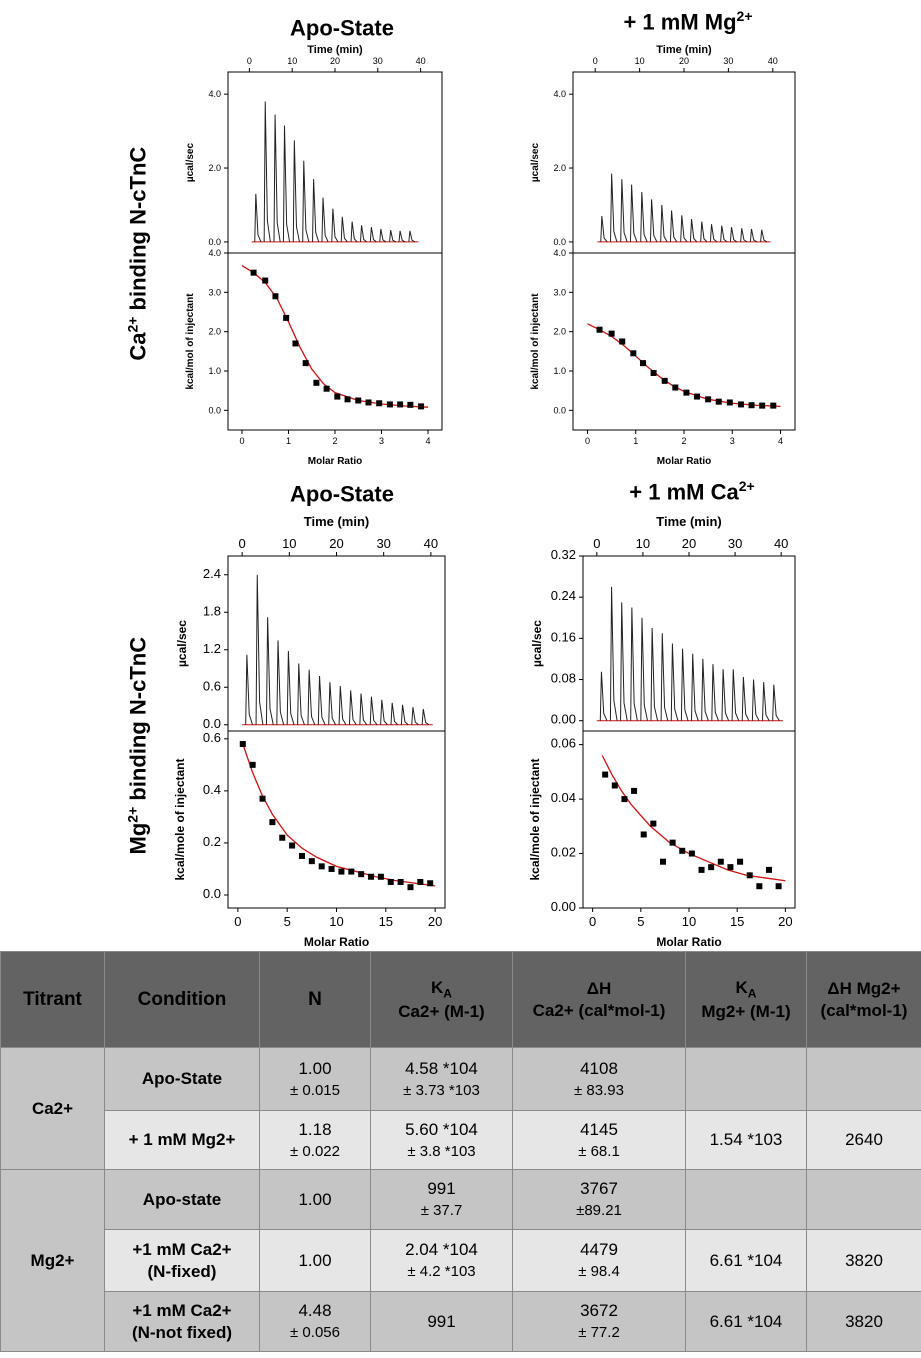 This screenshot has height=1358, width=921. I want to click on cell-n: 1.00, so click(315, 1260).